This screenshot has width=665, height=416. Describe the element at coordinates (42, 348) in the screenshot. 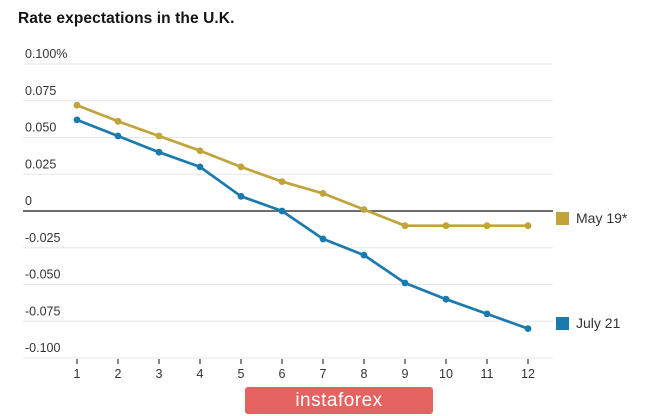

I see `y-axis-tick-label: -0.100` at that location.